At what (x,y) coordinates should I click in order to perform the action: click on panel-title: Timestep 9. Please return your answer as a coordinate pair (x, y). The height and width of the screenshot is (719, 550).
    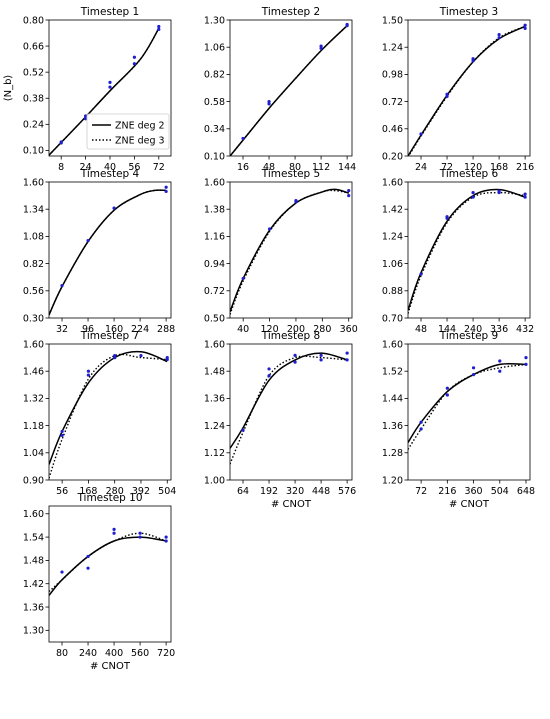
    Looking at the image, I should click on (468, 336).